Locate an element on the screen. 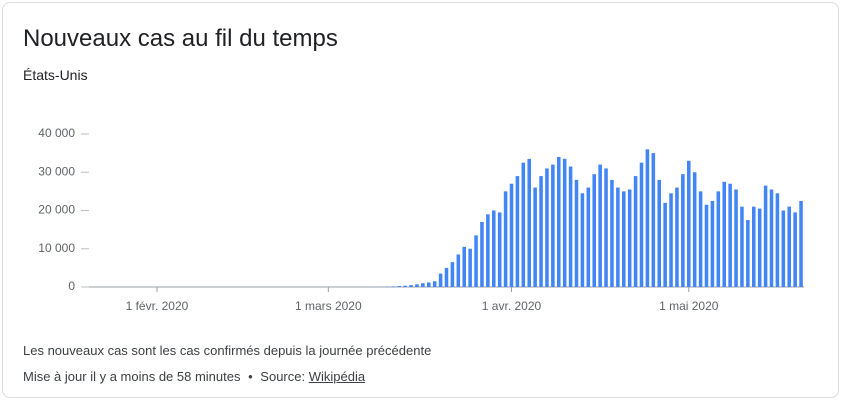 This screenshot has width=843, height=402. source-label: Source: is located at coordinates (283, 376).